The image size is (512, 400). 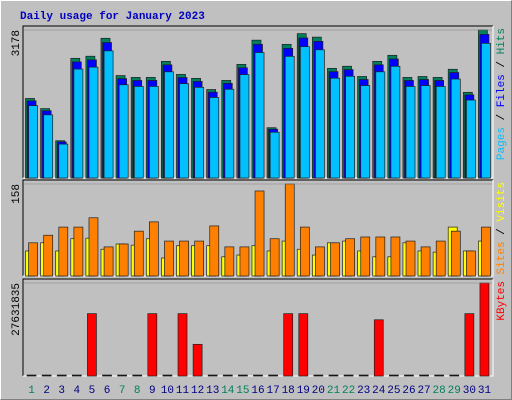 I want to click on legend-entry: Sites, so click(x=502, y=257).